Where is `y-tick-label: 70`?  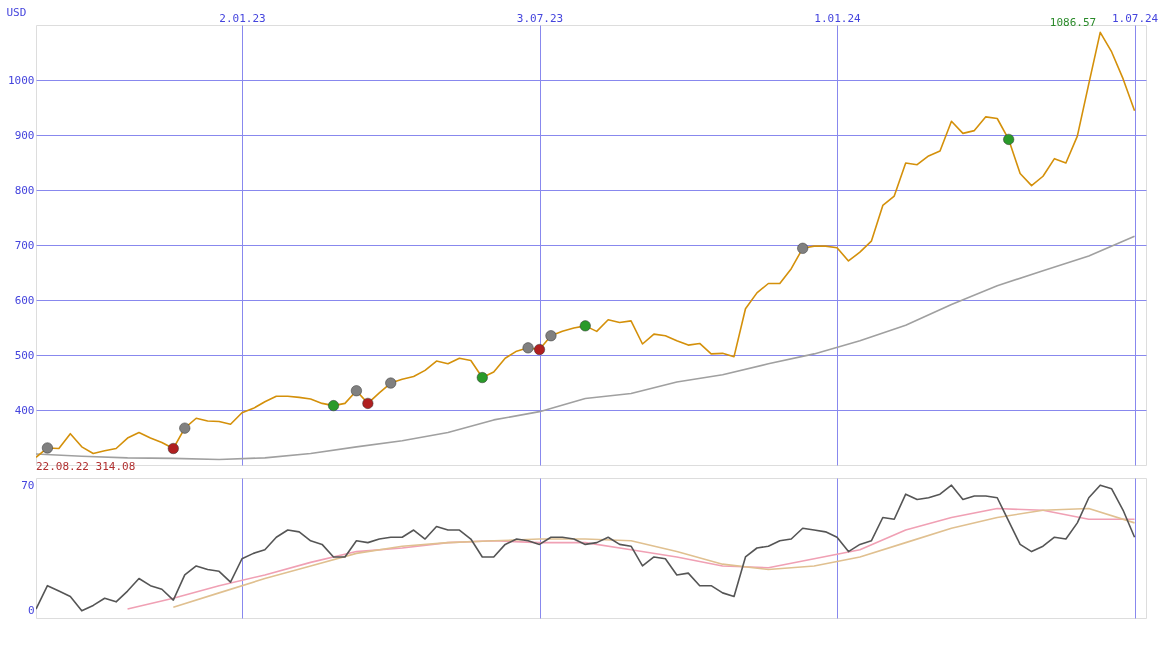
y-tick-label: 70 is located at coordinates (28, 485).